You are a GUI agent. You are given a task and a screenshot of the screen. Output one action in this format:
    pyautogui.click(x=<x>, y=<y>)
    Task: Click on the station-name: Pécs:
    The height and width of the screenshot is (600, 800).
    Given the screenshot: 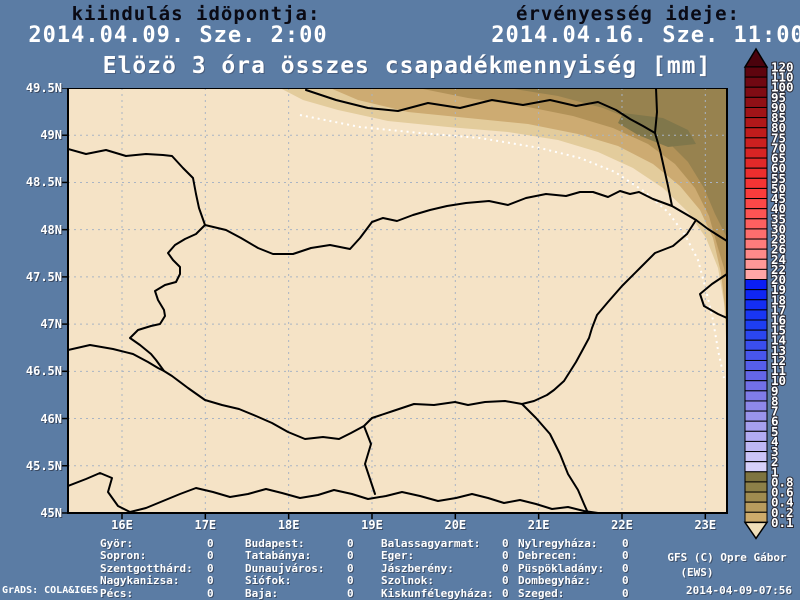 What is the action you would take?
    pyautogui.click(x=117, y=593)
    